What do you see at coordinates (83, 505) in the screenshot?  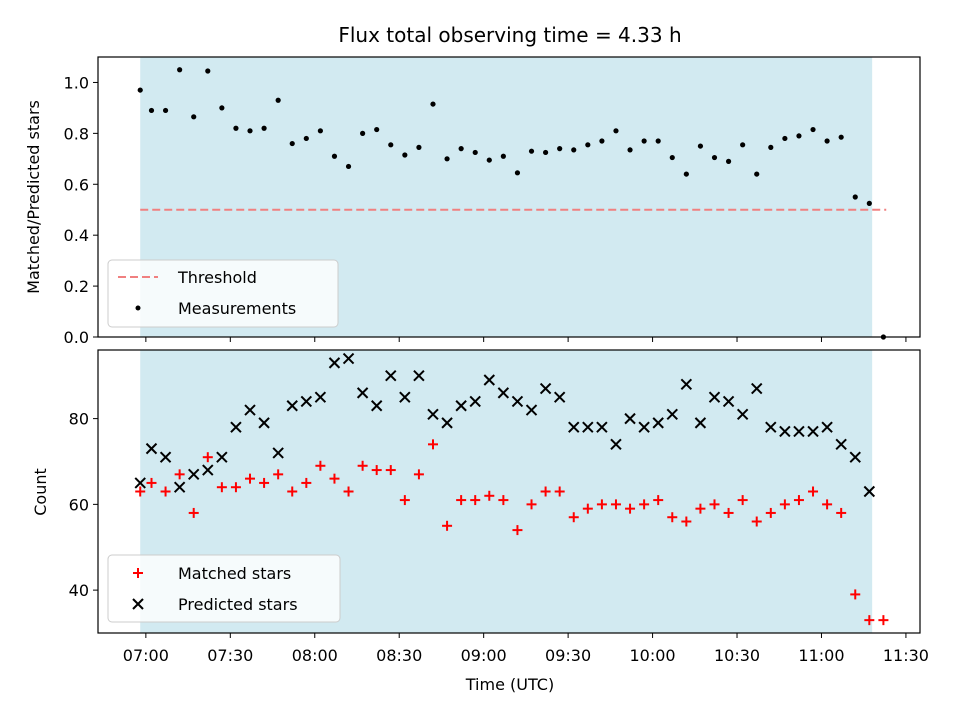 I see `bottom-y-ticks: 40 60 80` at bounding box center [83, 505].